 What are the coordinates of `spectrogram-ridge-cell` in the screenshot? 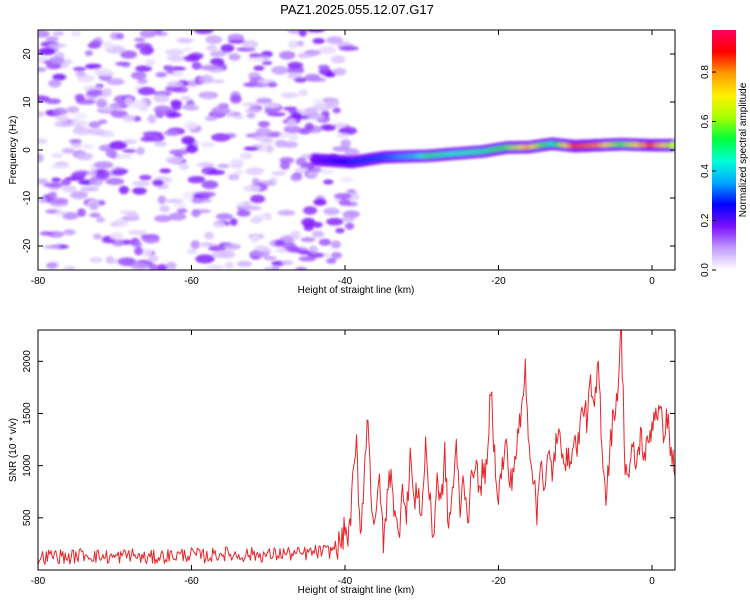 It's located at (671, 145).